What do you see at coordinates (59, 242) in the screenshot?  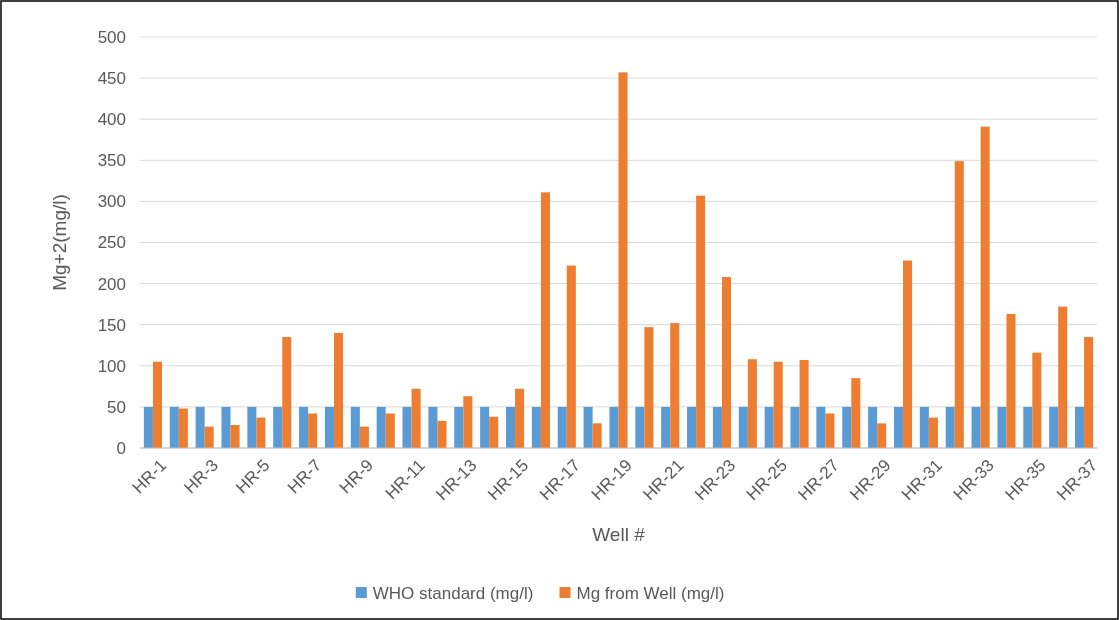 I see `y-axis-title: Mg+2(mg/l)` at bounding box center [59, 242].